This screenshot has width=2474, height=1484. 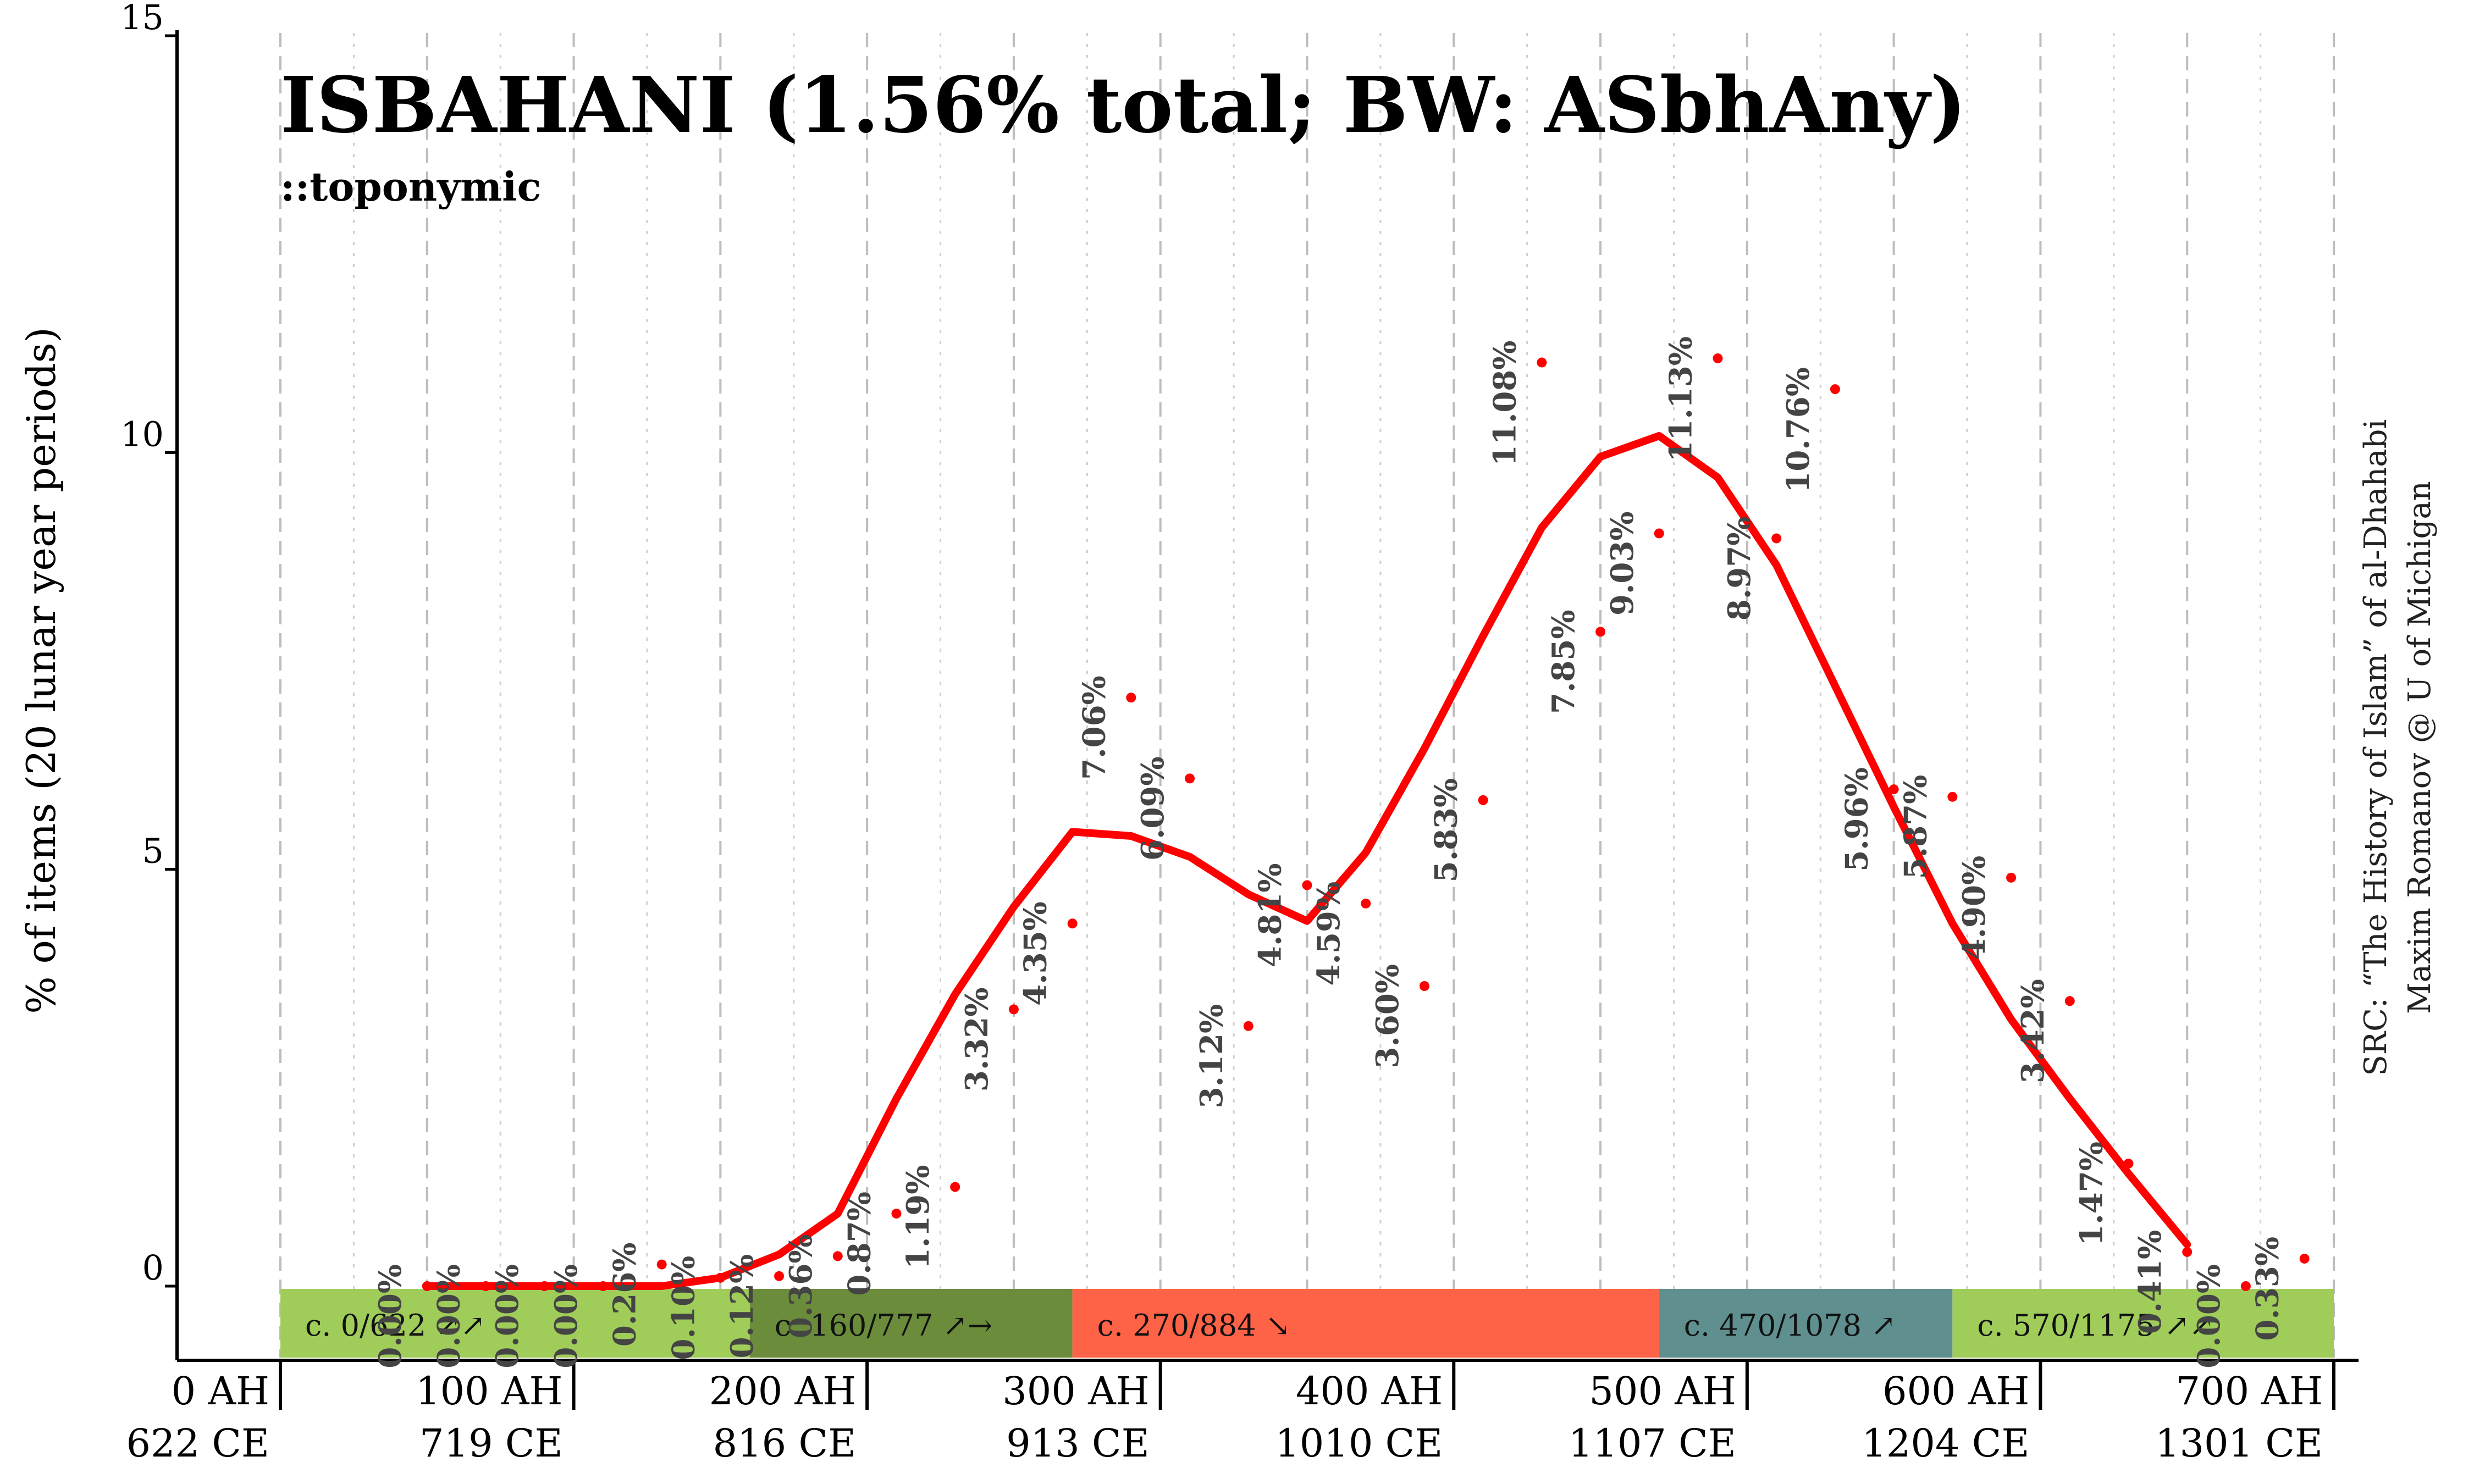 What do you see at coordinates (142, 434) in the screenshot?
I see `y-tick-label: 10` at bounding box center [142, 434].